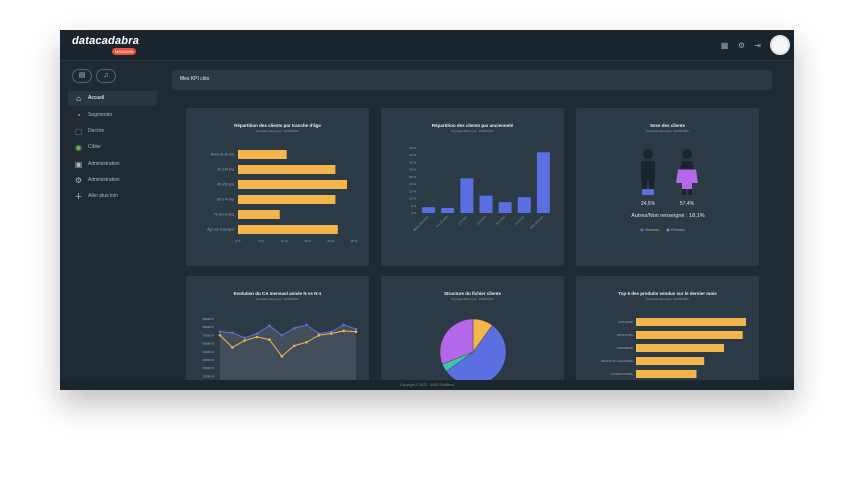 Image resolution: width=854 pixels, height=480 pixels. I want to click on category-label: Moins de 6 mois, so click(421, 223).